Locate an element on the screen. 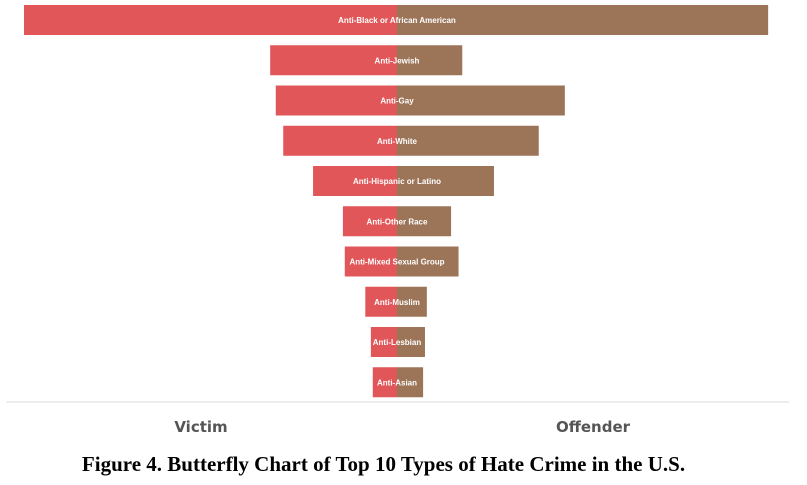  victim-bar-anti-mixed-sexual-group is located at coordinates (370, 261).